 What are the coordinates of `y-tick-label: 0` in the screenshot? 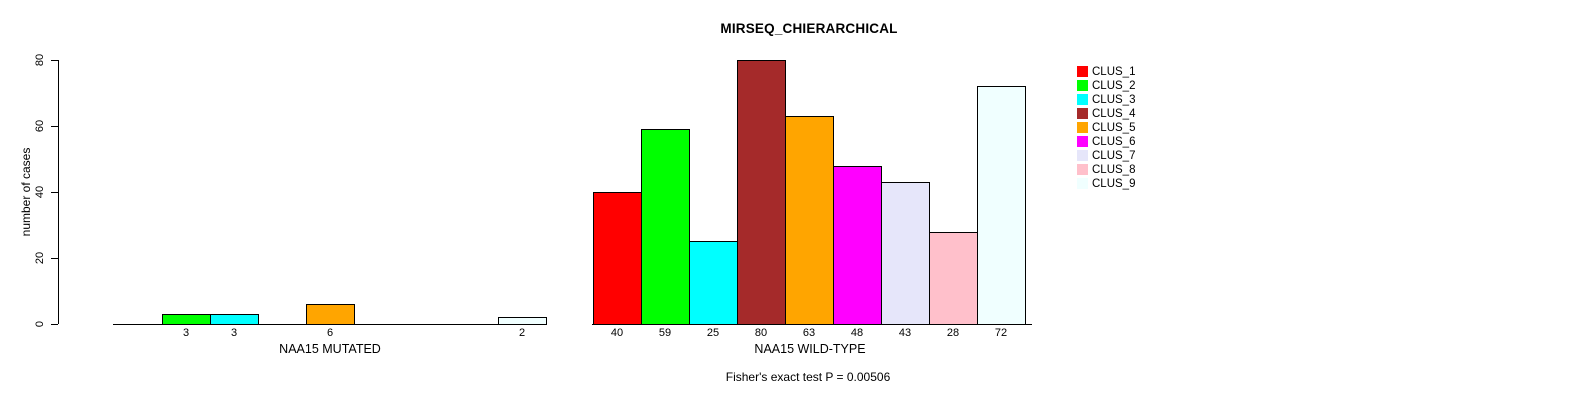 It's located at (40, 324).